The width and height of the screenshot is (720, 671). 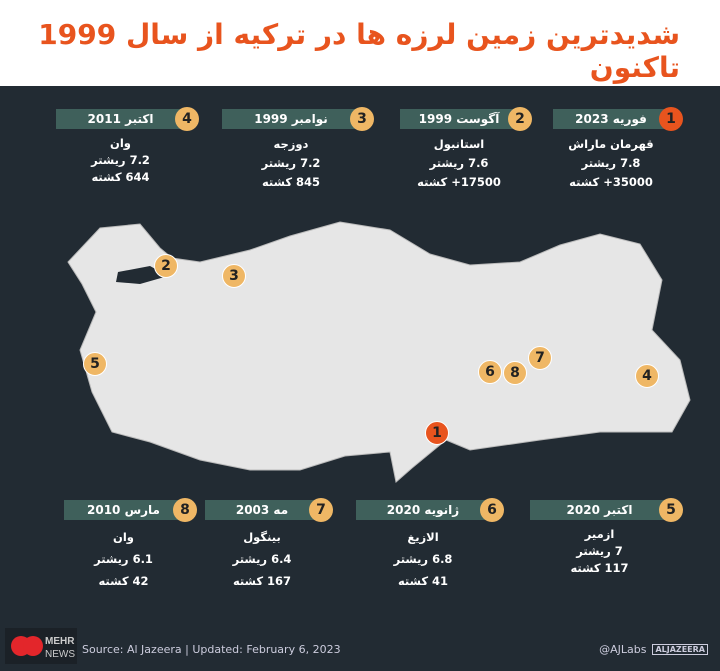 What do you see at coordinates (423, 537) in the screenshot?
I see `event-place: الازیغ` at bounding box center [423, 537].